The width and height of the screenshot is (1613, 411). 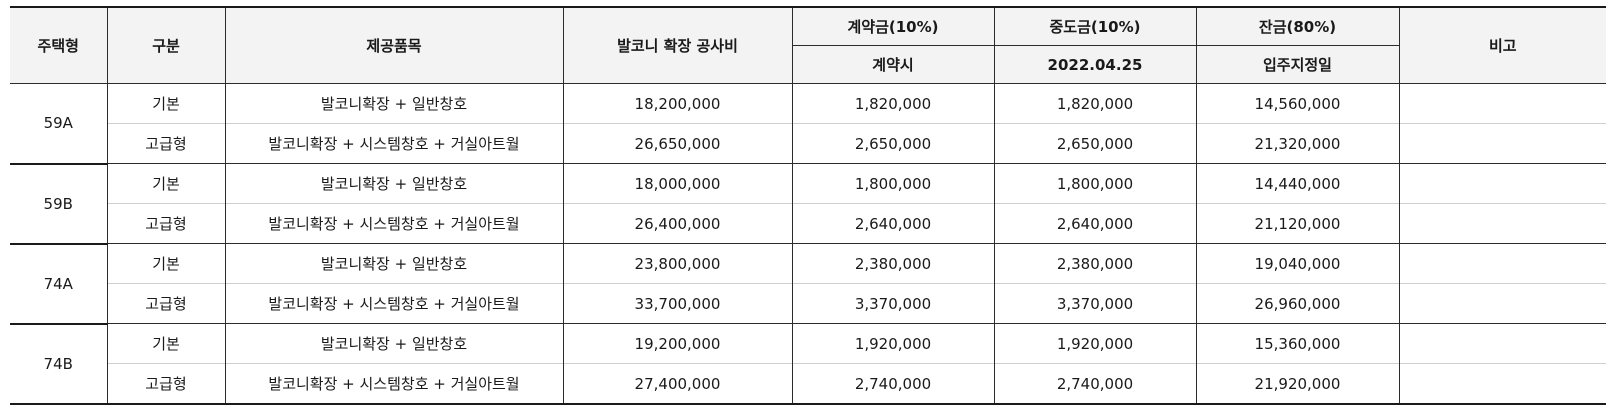 What do you see at coordinates (677, 143) in the screenshot?
I see `cost-cell: 26,650,000` at bounding box center [677, 143].